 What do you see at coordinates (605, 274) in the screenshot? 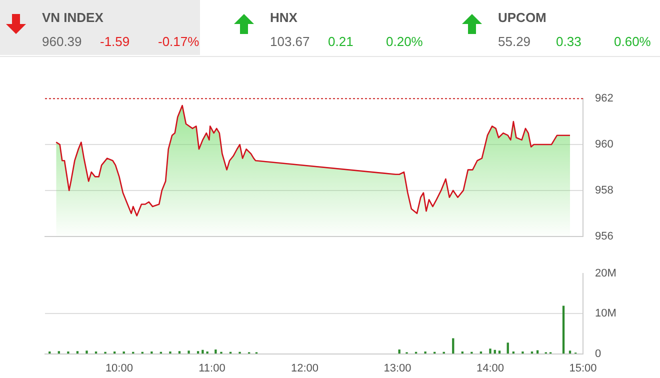
I see `y-tick-label: 20M` at bounding box center [605, 274].